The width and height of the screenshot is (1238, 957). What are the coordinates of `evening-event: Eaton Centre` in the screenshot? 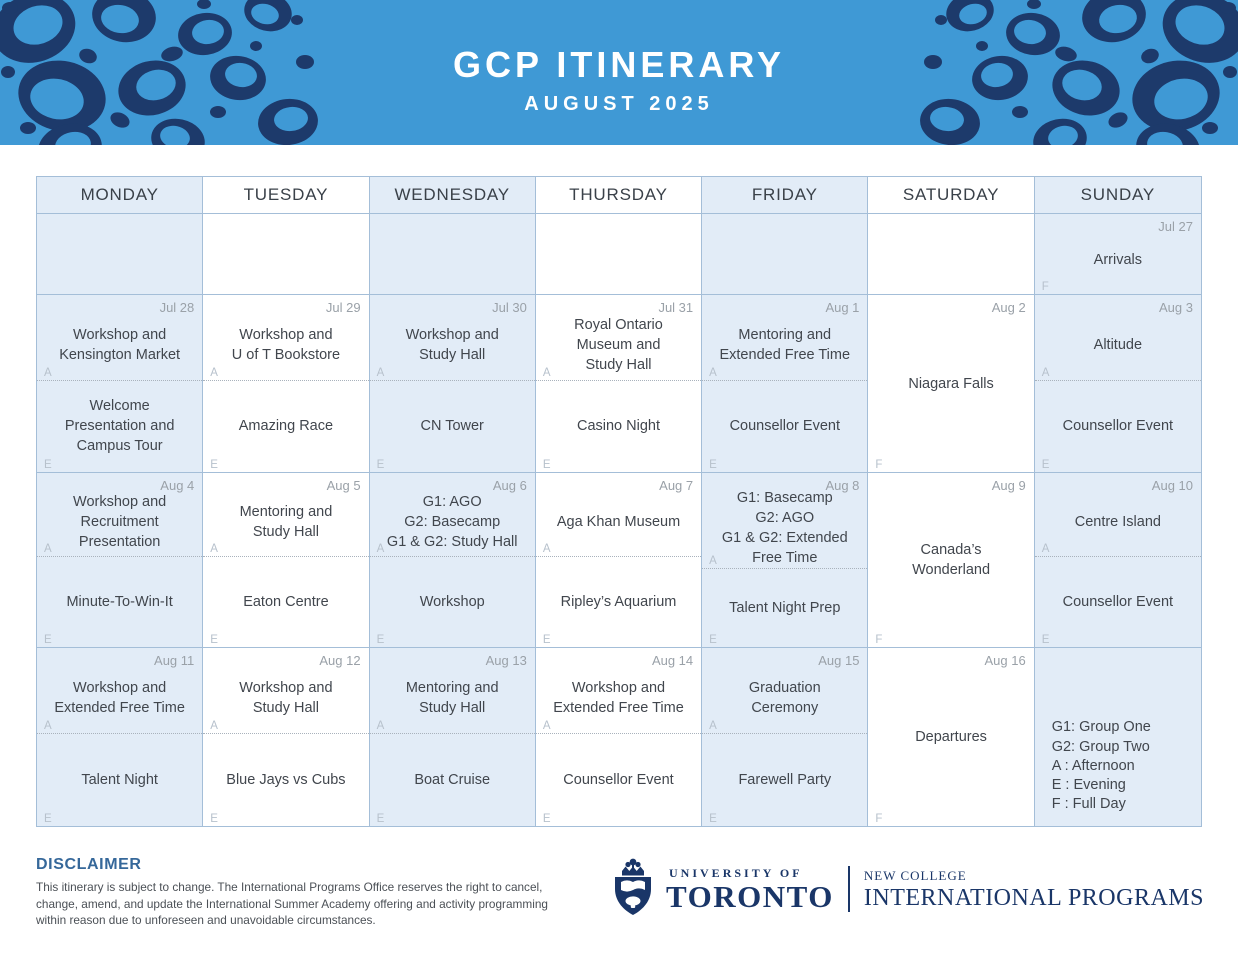 It's located at (286, 602).